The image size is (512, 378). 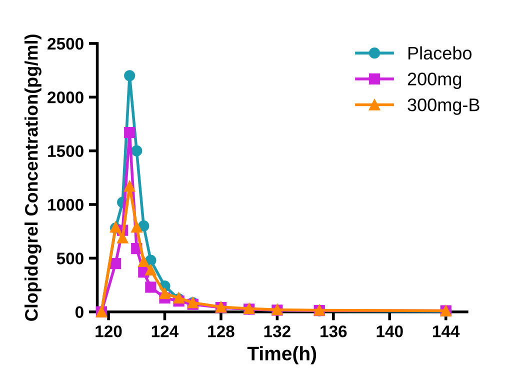 I want to click on x-tick-label: 132, so click(x=277, y=331).